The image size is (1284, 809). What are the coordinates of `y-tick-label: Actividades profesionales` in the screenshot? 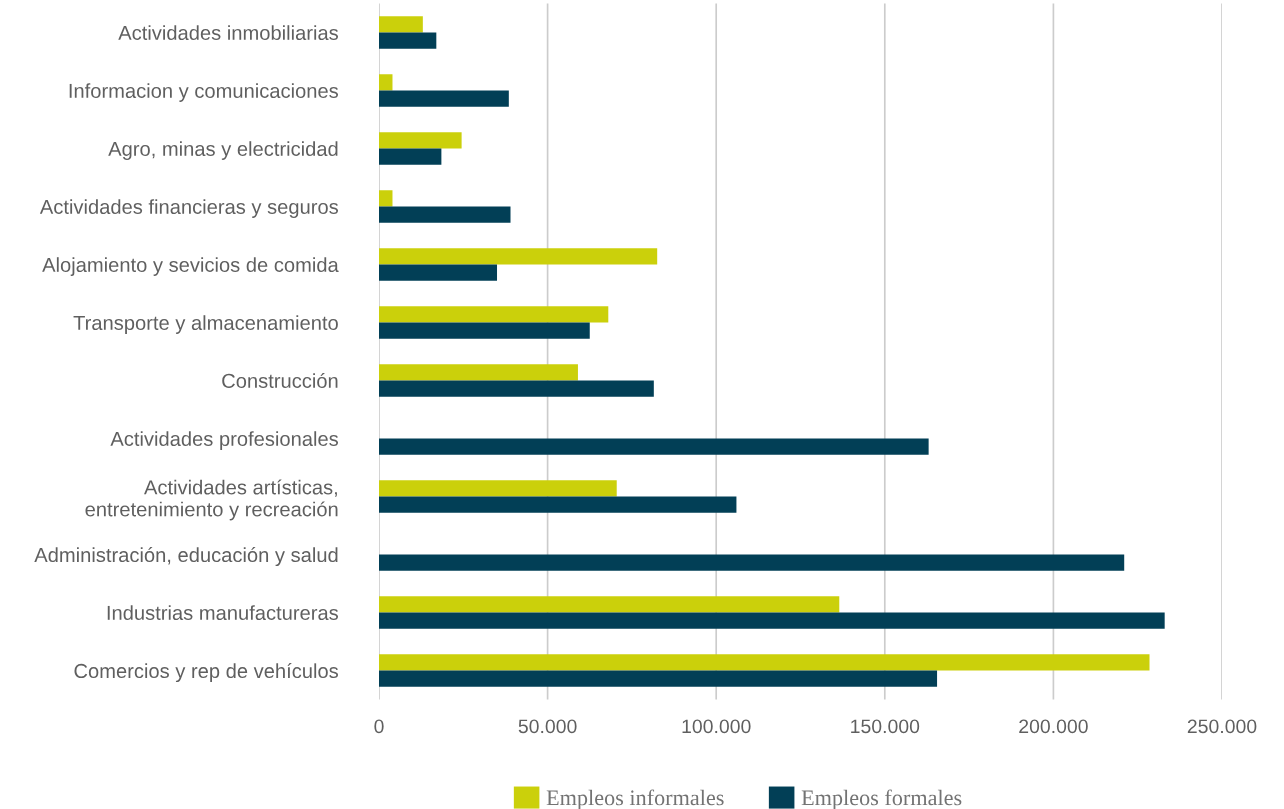 It's located at (224, 440).